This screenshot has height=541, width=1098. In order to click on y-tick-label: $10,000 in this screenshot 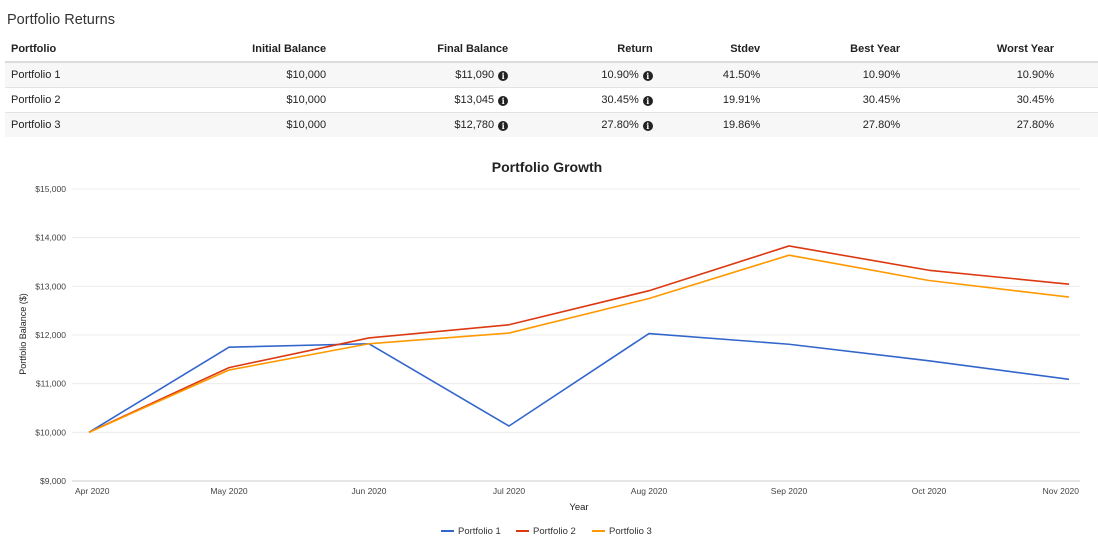, I will do `click(50, 432)`.